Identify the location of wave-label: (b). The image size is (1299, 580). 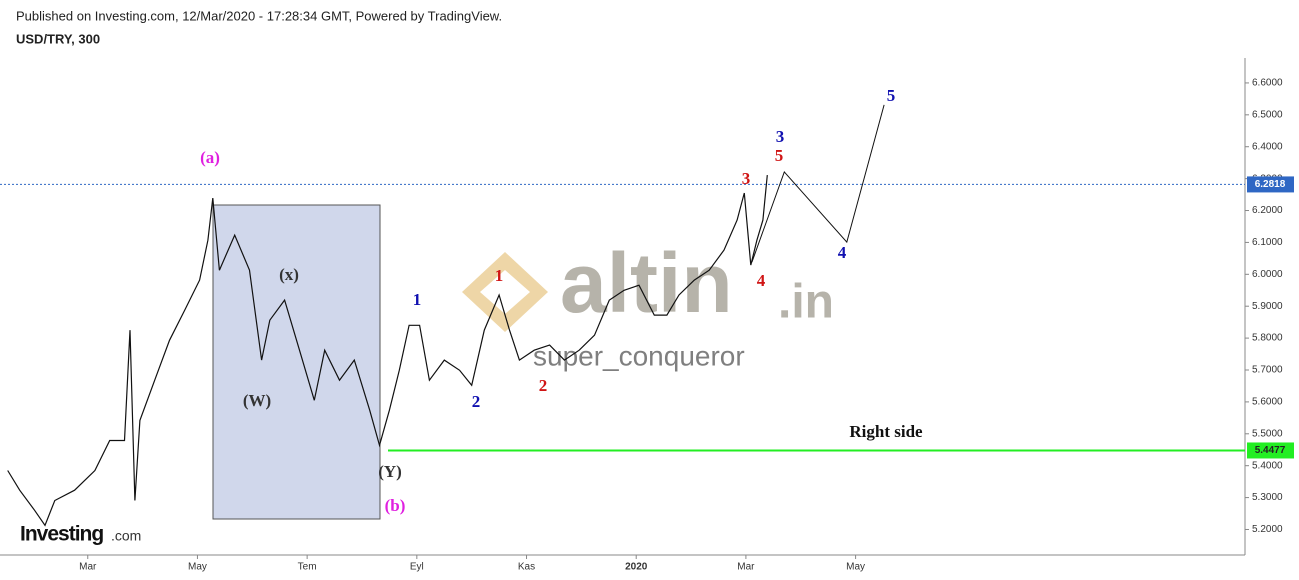
(395, 505).